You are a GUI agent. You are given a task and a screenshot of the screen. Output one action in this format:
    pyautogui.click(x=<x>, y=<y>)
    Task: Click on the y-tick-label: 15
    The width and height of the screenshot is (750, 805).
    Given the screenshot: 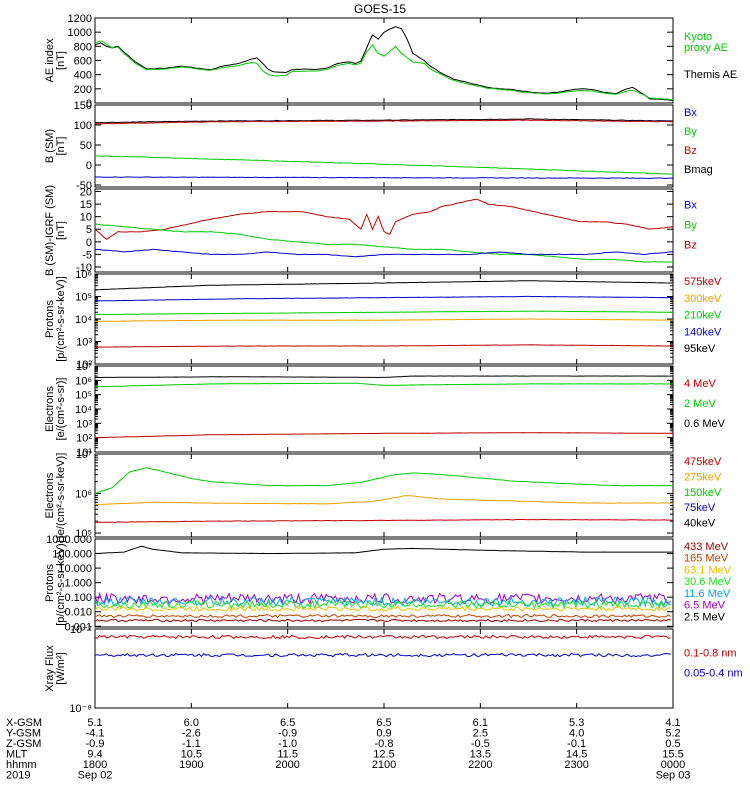 What is the action you would take?
    pyautogui.click(x=86, y=205)
    